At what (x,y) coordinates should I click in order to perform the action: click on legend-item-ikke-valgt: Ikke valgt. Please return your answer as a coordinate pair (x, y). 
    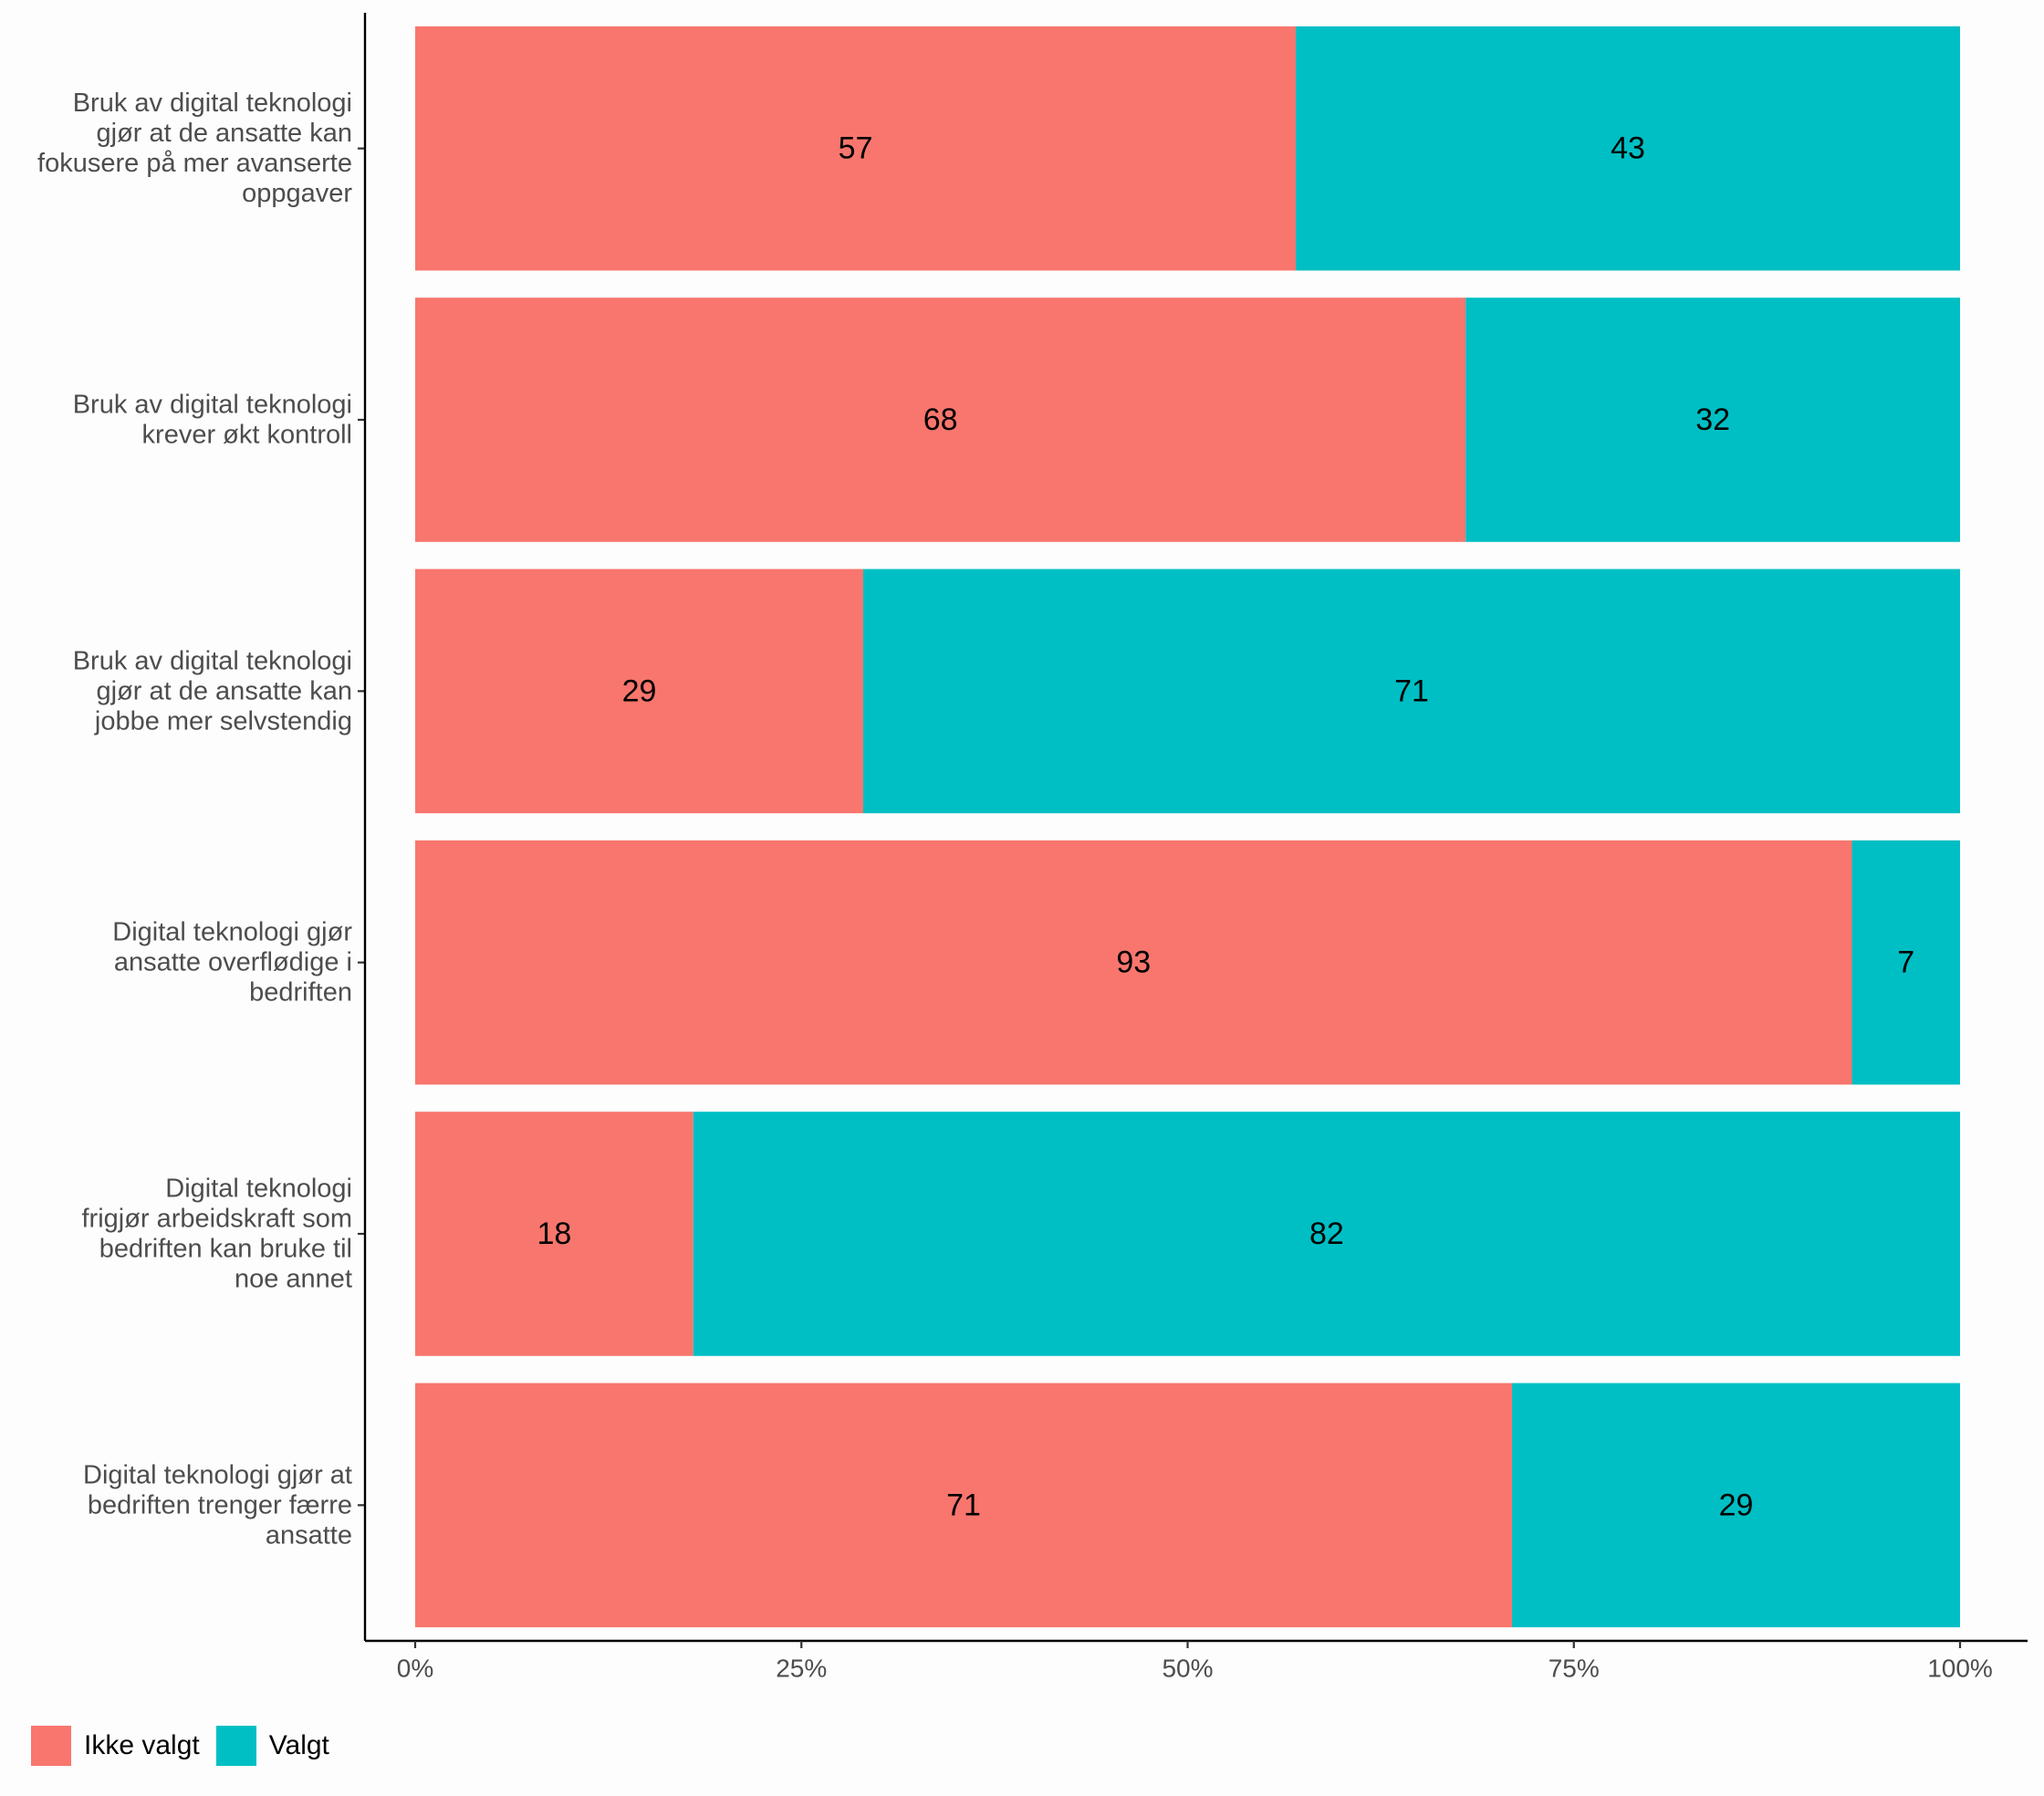
    Looking at the image, I should click on (115, 1746).